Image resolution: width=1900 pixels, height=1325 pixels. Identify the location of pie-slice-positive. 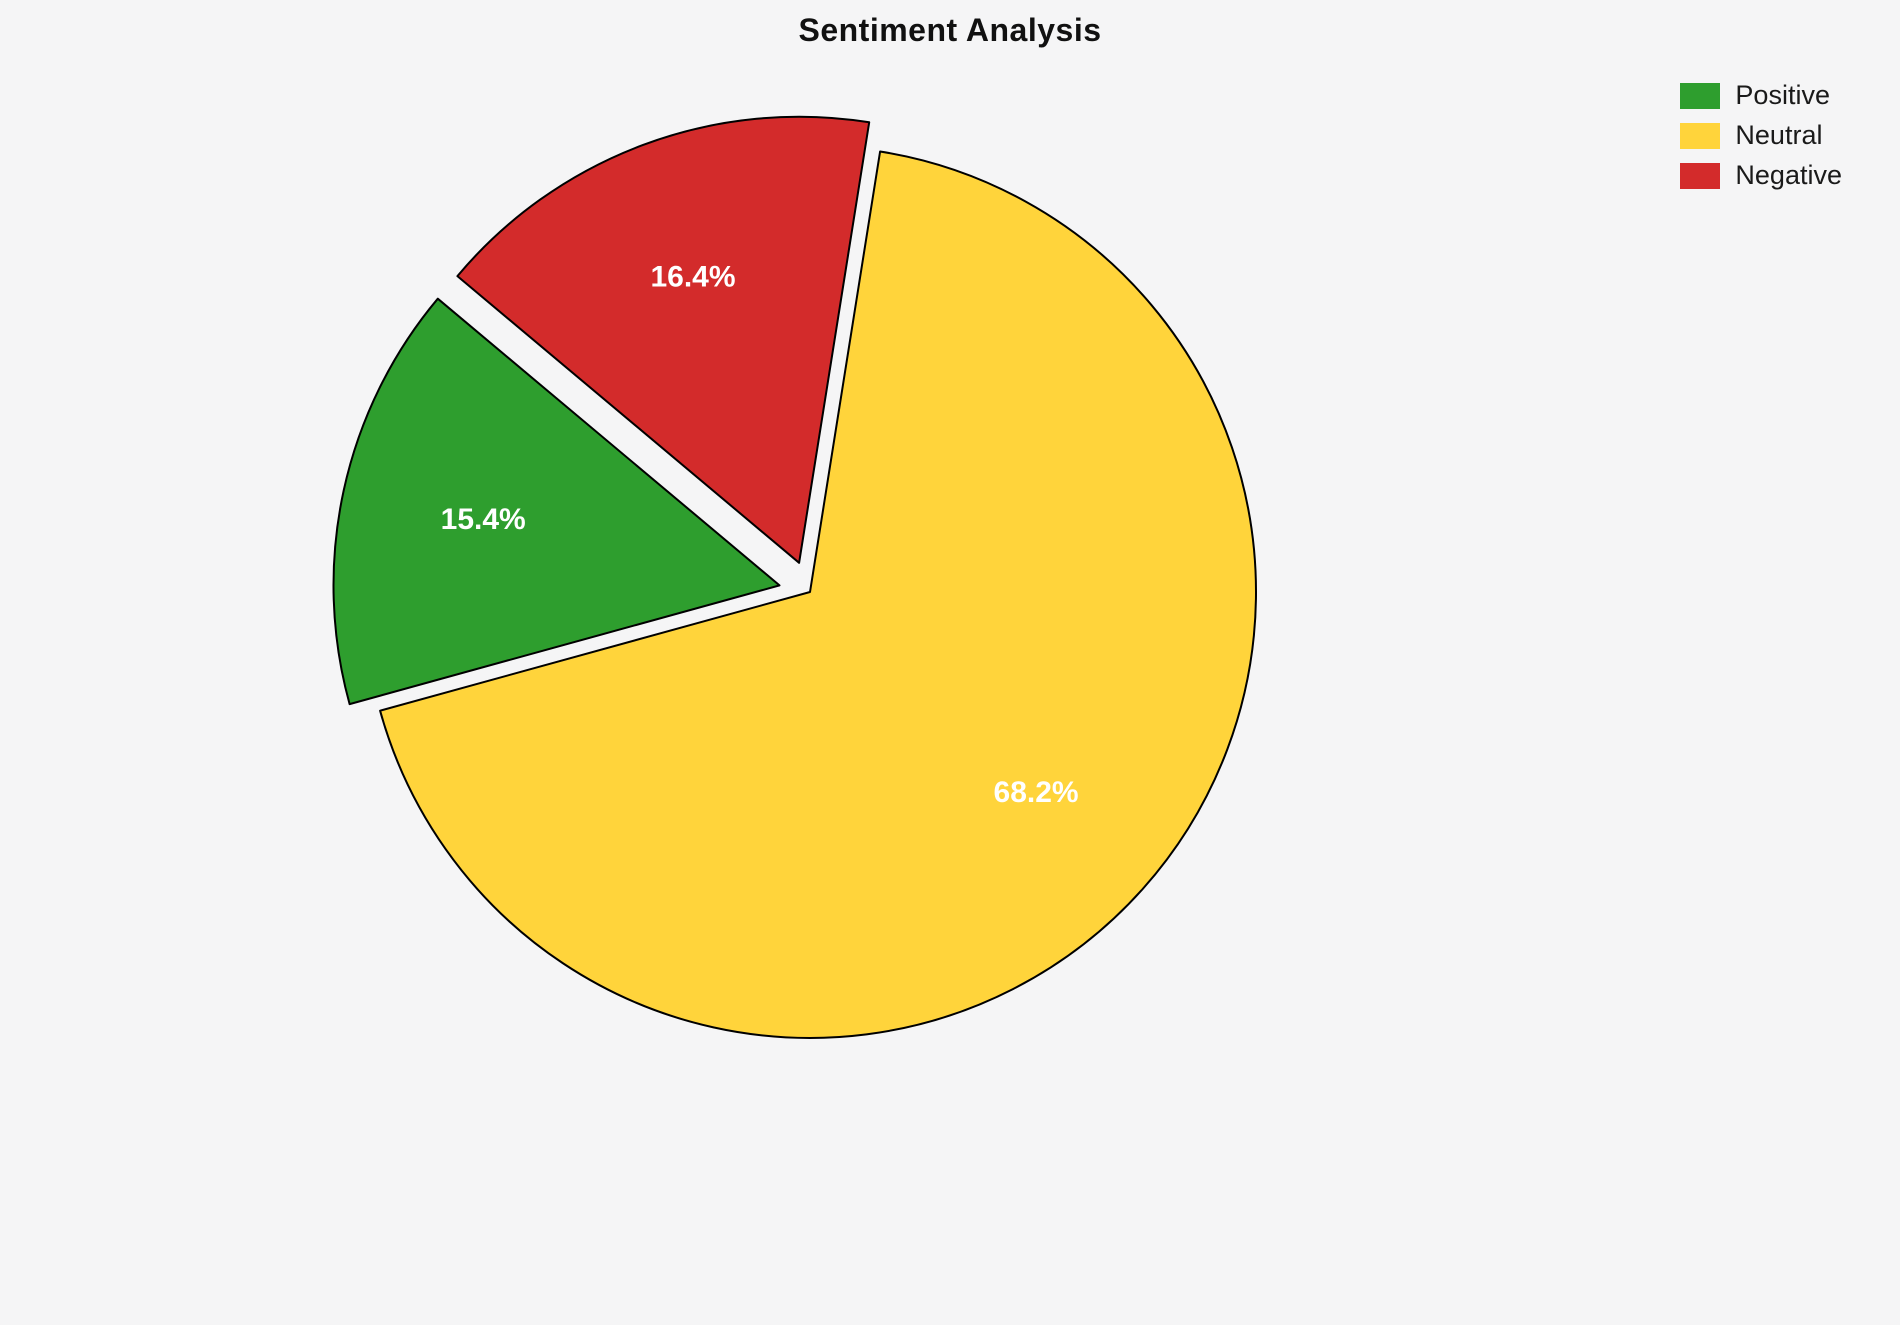
(556, 501).